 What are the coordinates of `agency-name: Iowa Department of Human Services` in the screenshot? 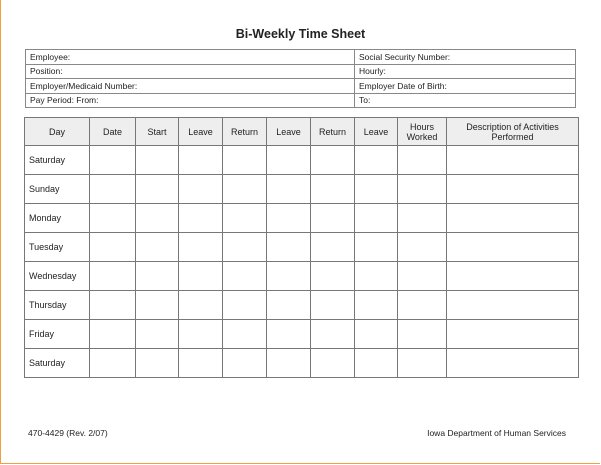 It's located at (496, 433).